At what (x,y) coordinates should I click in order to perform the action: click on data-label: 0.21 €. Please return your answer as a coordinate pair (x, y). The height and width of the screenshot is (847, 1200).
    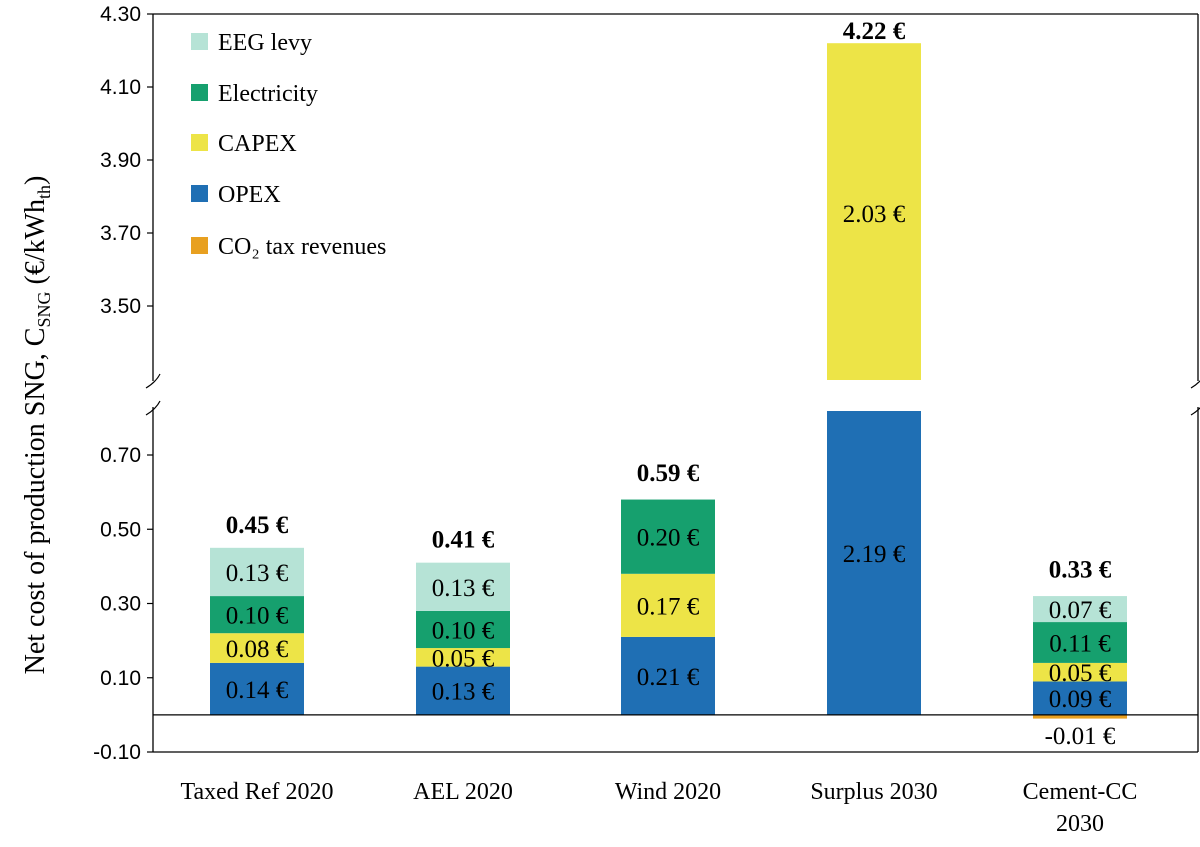
    Looking at the image, I should click on (668, 677).